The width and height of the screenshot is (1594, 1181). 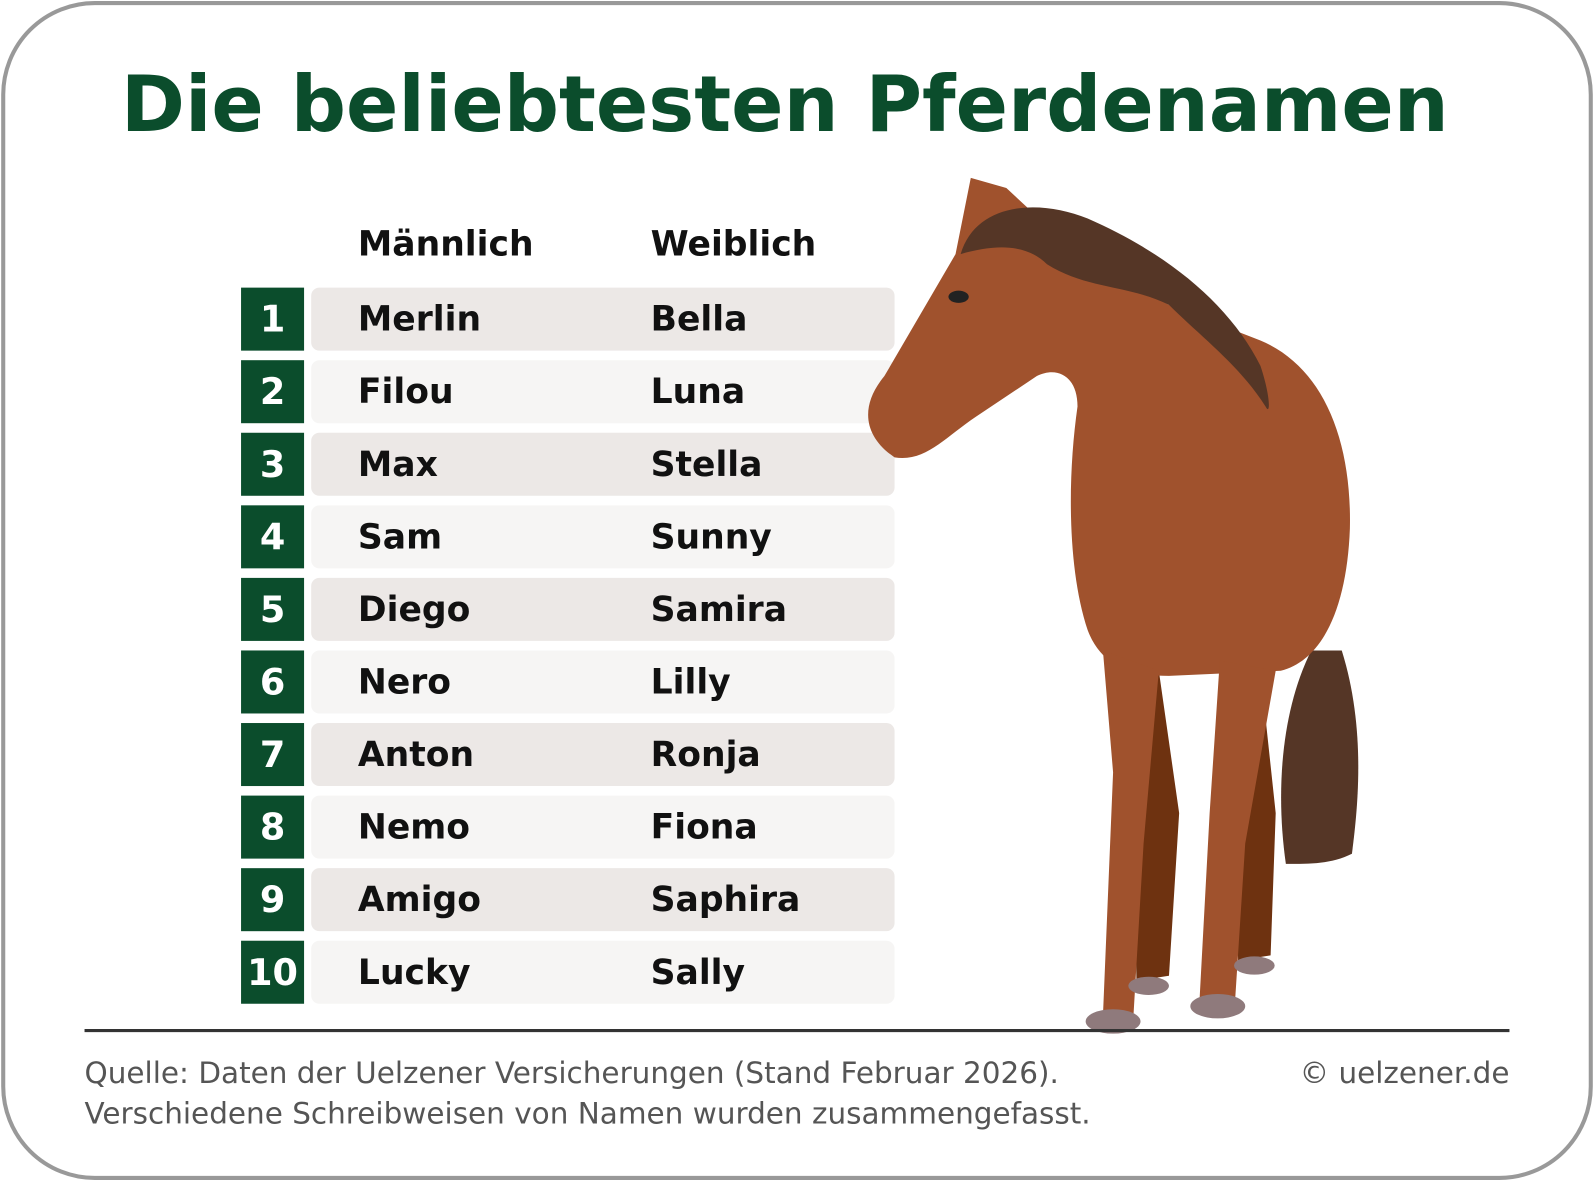 What do you see at coordinates (404, 683) in the screenshot?
I see `male-name: Nero` at bounding box center [404, 683].